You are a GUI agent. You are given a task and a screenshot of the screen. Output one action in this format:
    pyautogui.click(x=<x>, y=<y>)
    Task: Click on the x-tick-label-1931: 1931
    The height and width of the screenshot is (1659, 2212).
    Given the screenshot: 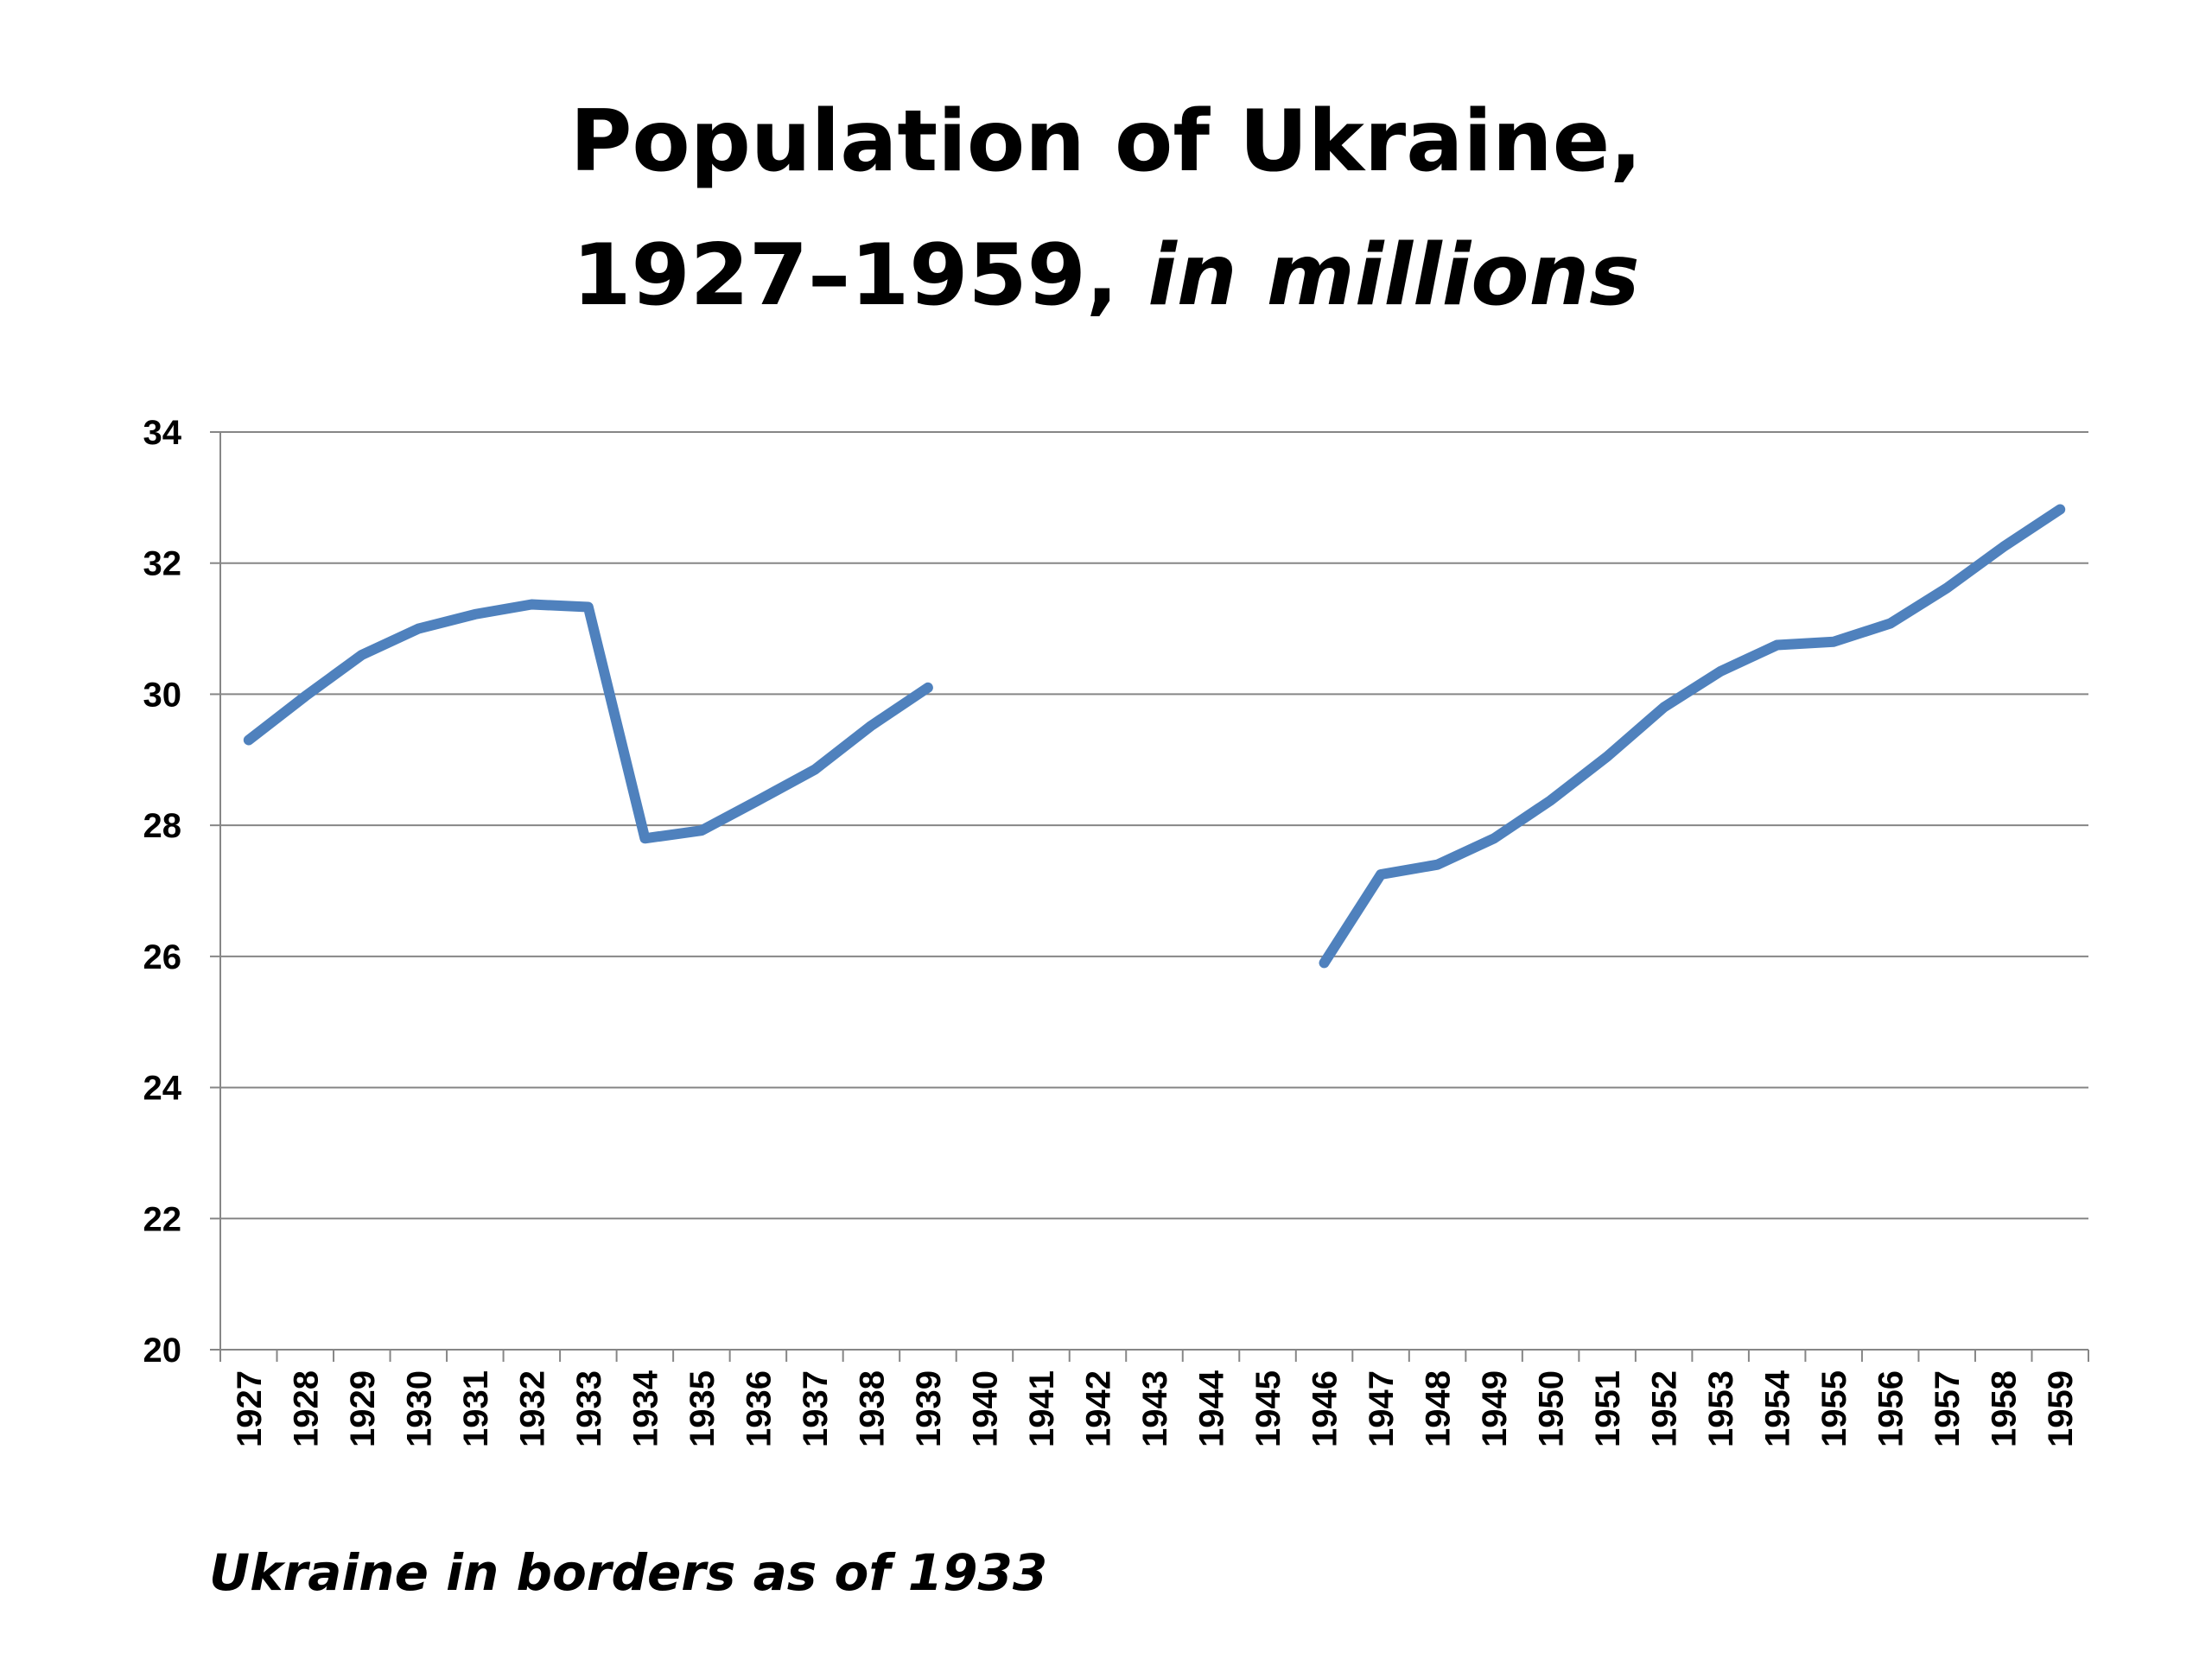 What is the action you would take?
    pyautogui.click(x=476, y=1408)
    